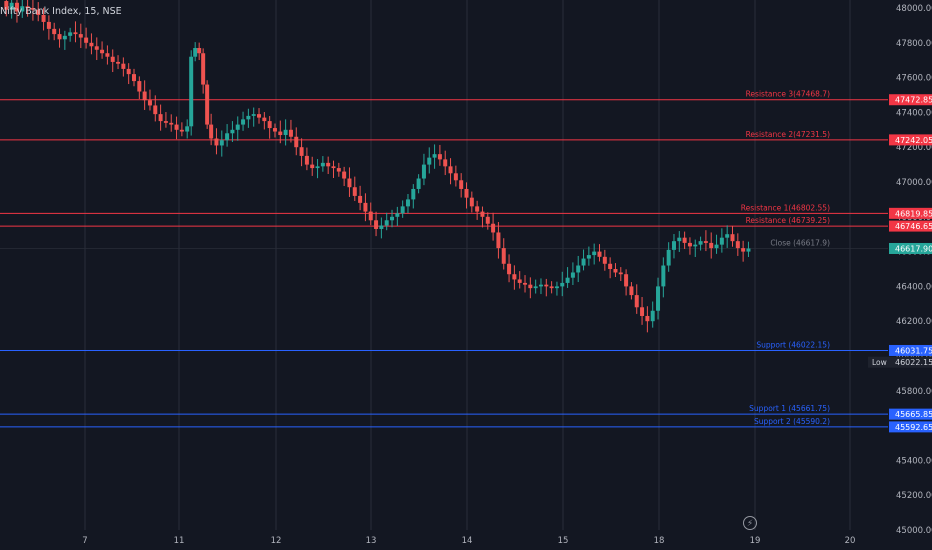 The height and width of the screenshot is (550, 932). What do you see at coordinates (788, 94) in the screenshot?
I see `level-label: Resistance 3(47468.7)` at bounding box center [788, 94].